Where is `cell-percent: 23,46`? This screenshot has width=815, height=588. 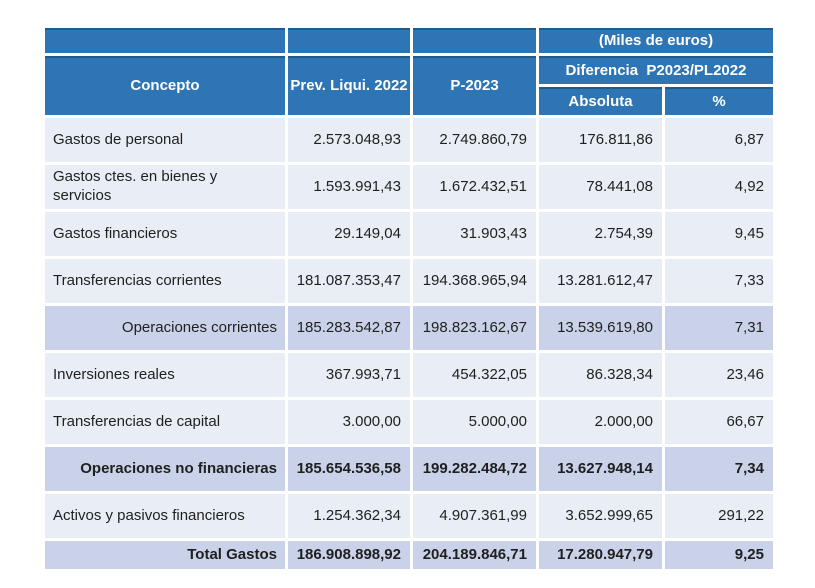
cell-percent: 23,46 is located at coordinates (719, 375).